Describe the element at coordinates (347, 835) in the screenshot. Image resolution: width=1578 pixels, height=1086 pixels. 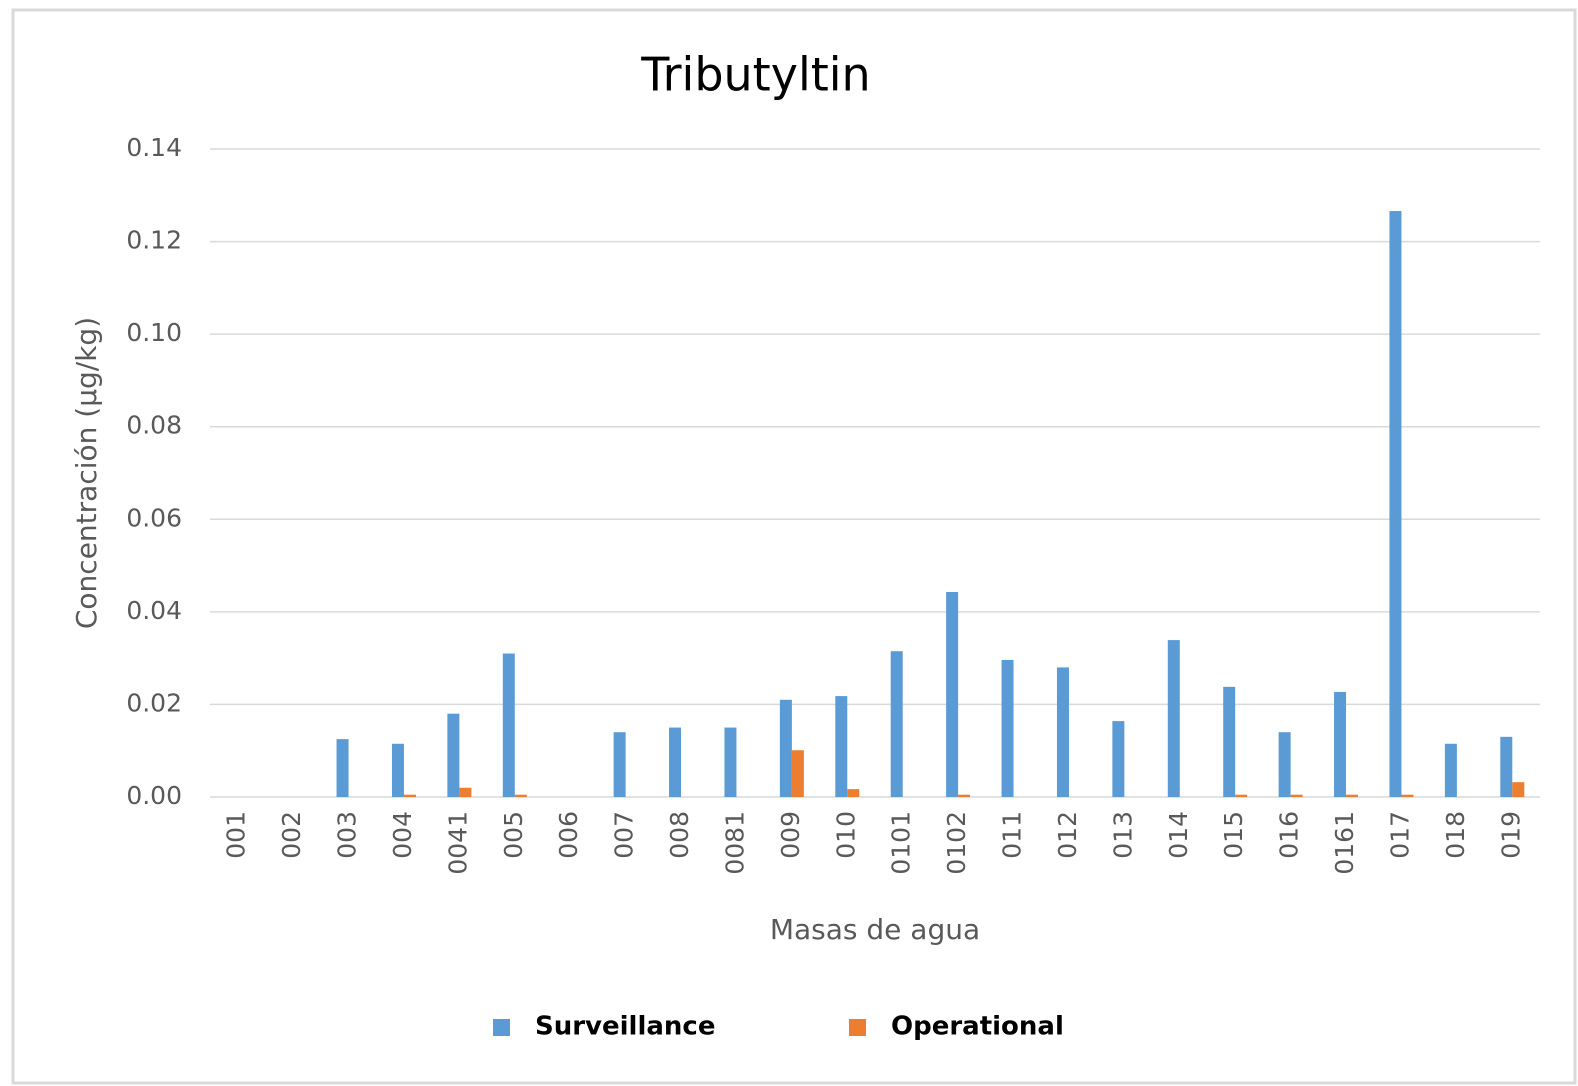
I see `x-tick-label: 003` at that location.